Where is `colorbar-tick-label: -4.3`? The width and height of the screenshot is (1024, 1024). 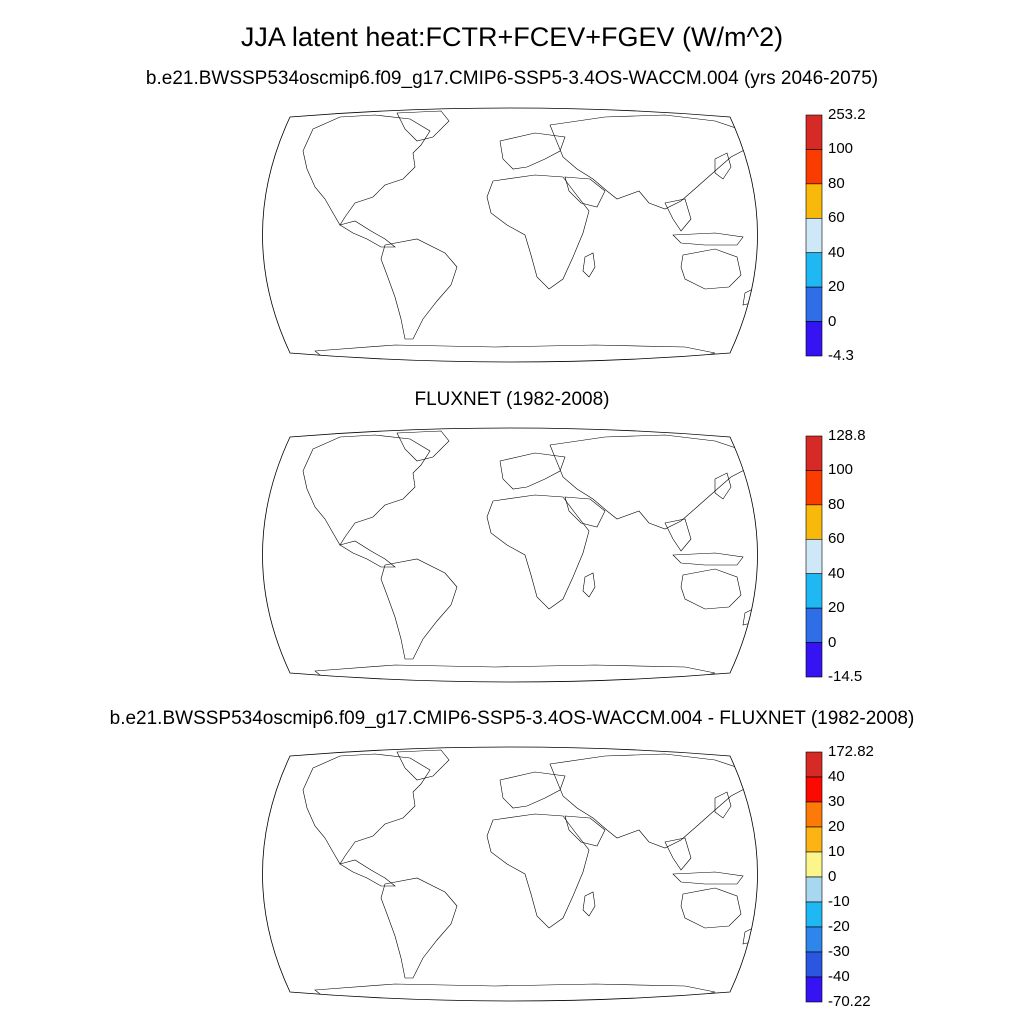 colorbar-tick-label: -4.3 is located at coordinates (841, 355).